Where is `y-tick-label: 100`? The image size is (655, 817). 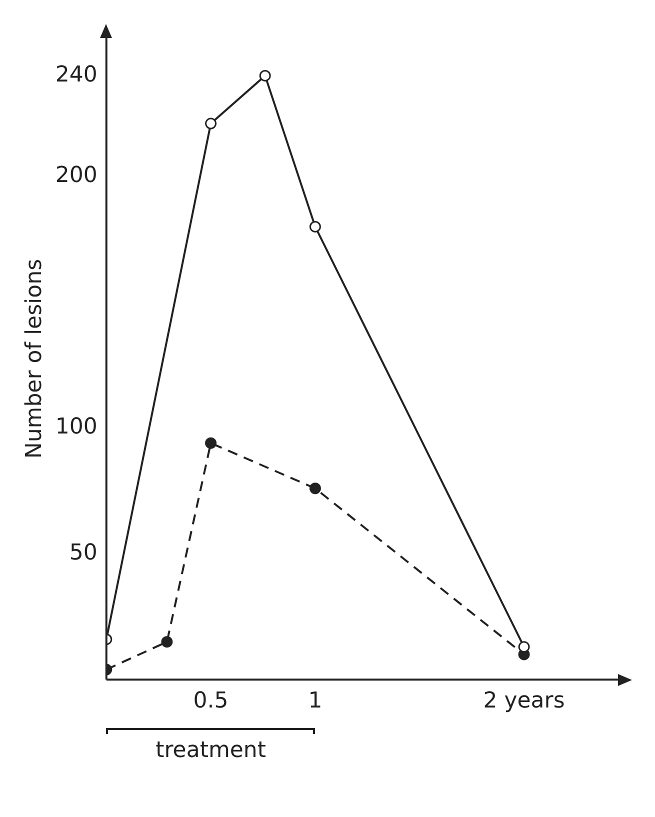 y-tick-label: 100 is located at coordinates (76, 427).